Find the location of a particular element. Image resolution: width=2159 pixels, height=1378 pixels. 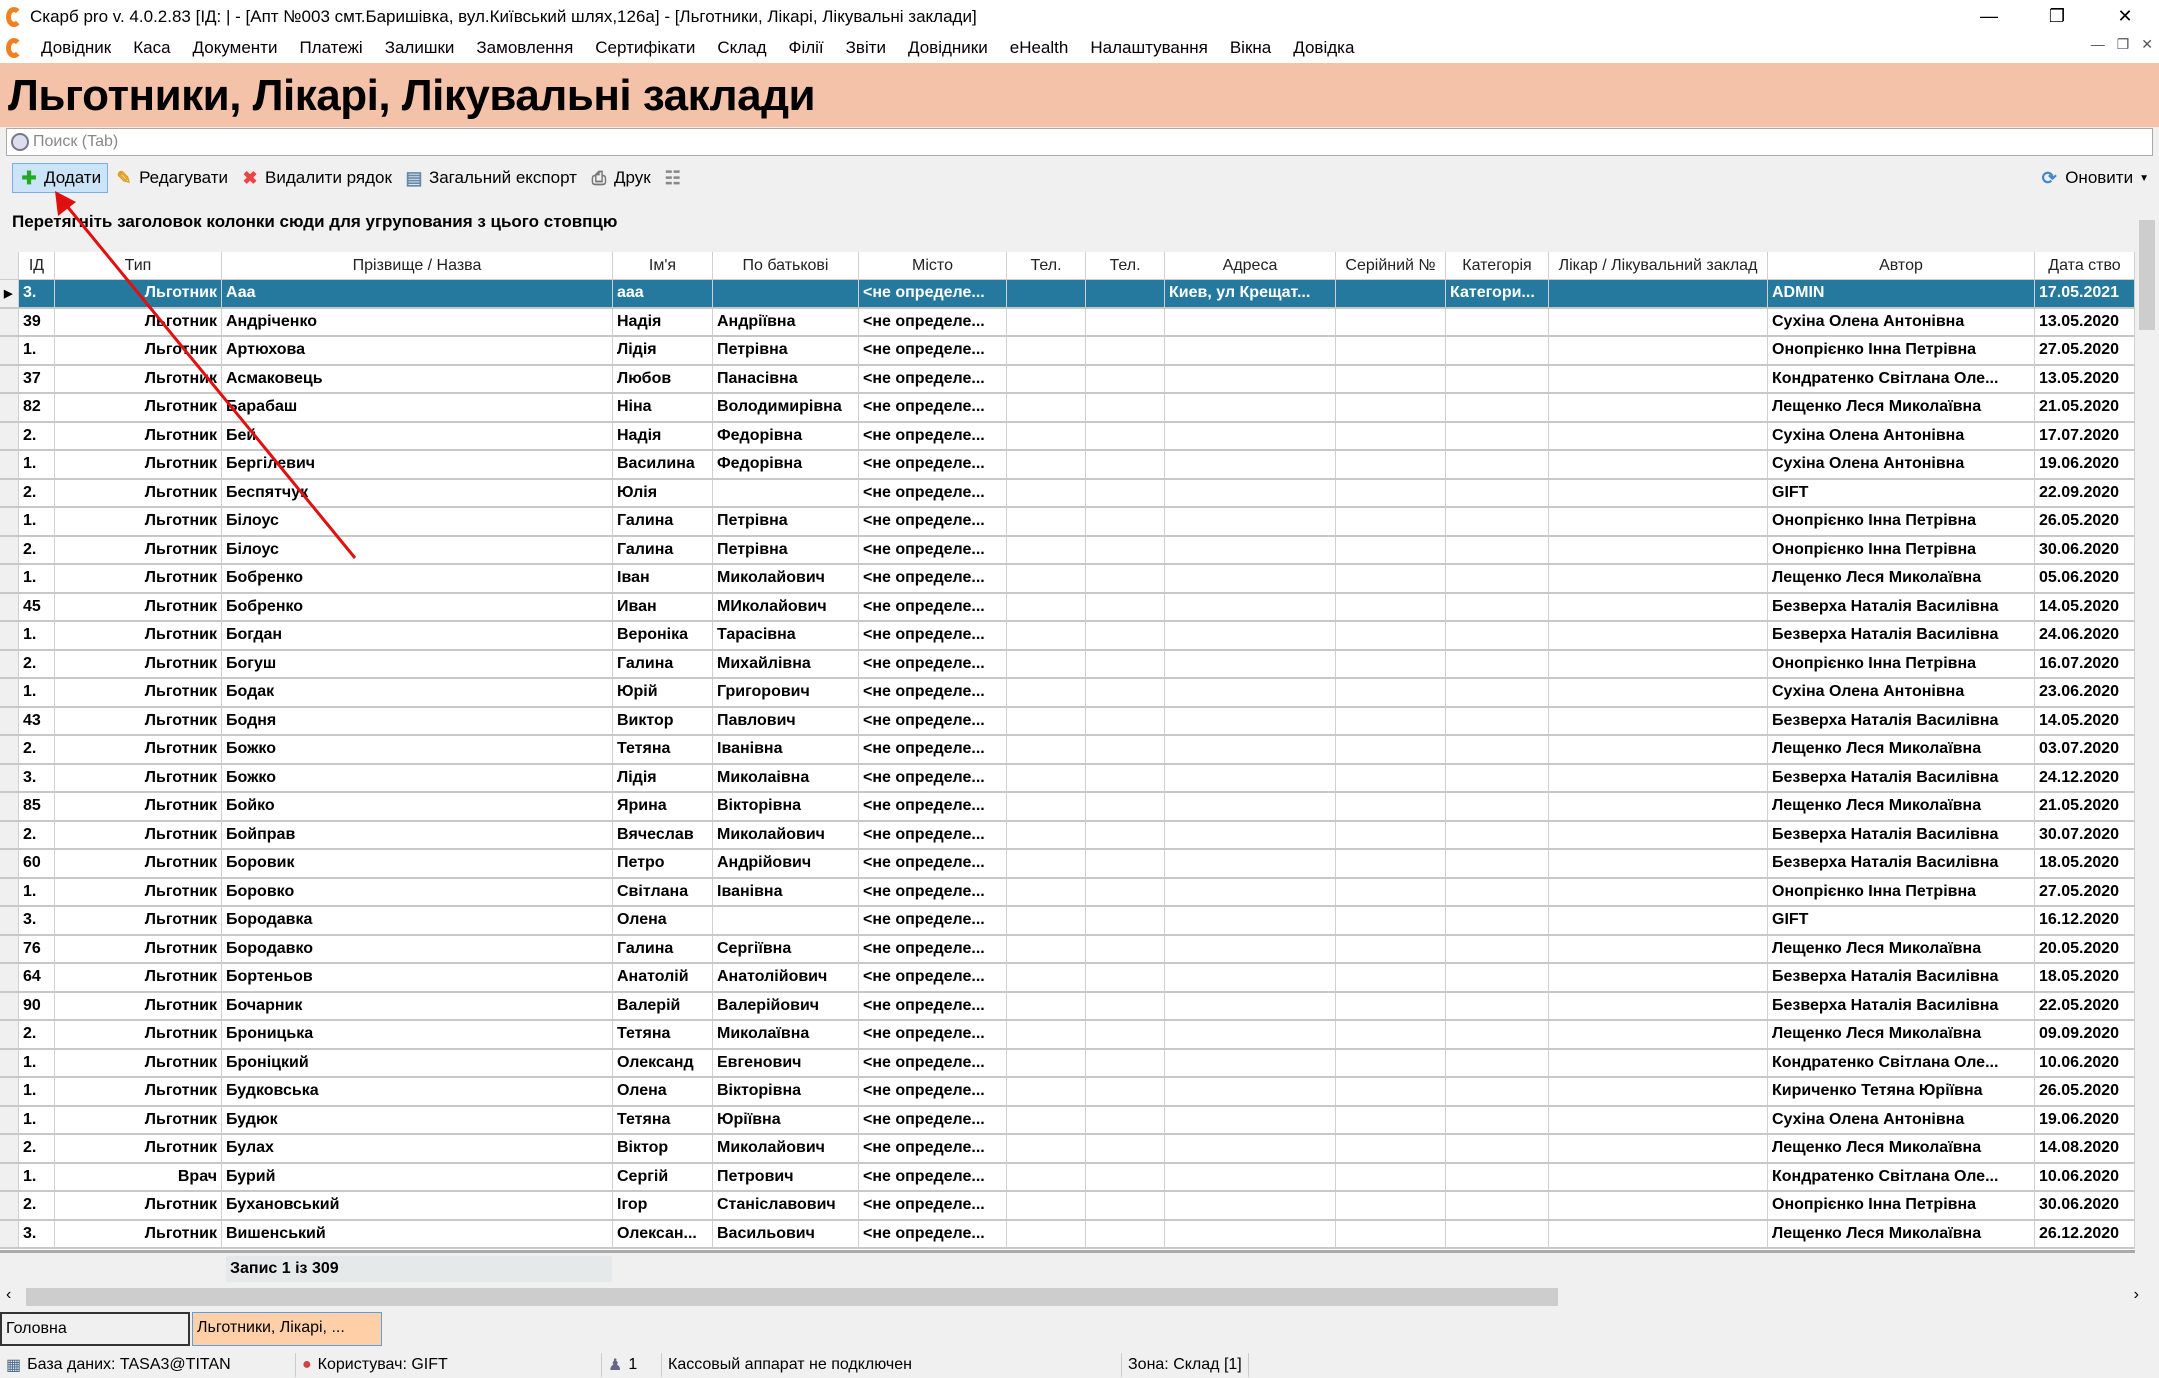

dropdown-icon: ▼ is located at coordinates (2144, 178).